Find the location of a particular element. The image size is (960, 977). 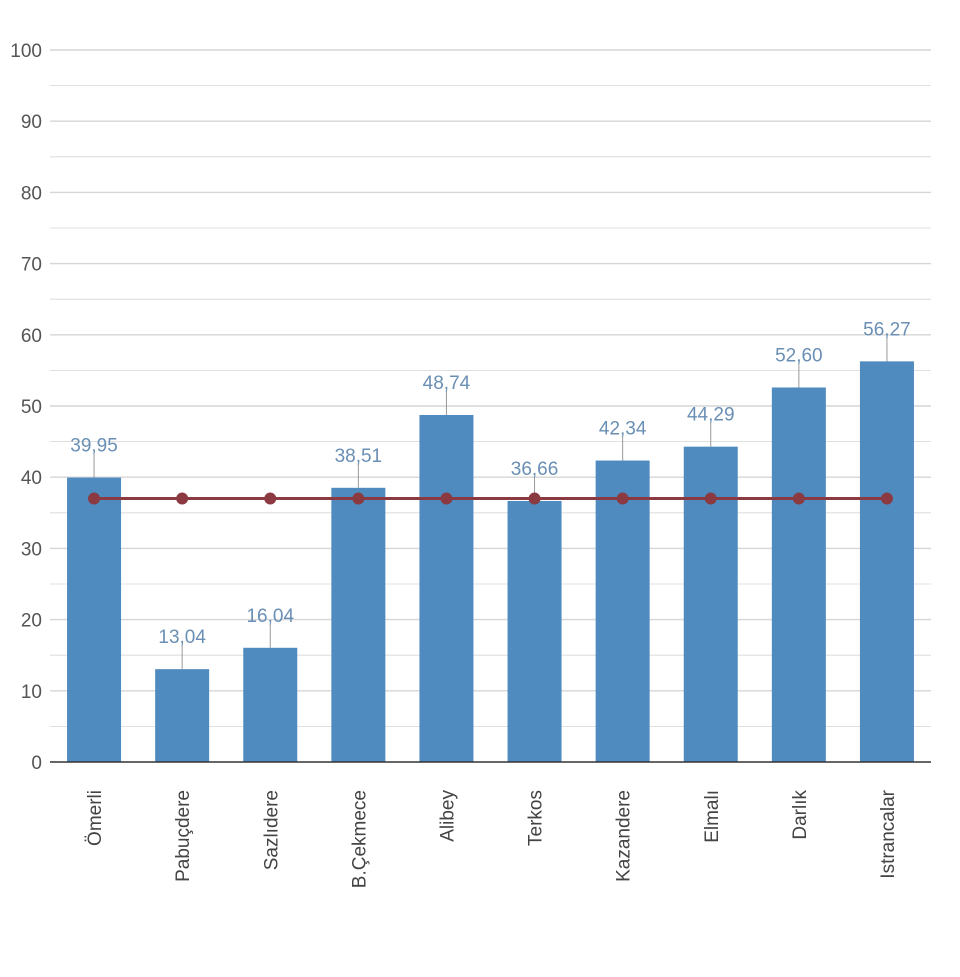

x-tick-label: Darlık is located at coordinates (800, 815).